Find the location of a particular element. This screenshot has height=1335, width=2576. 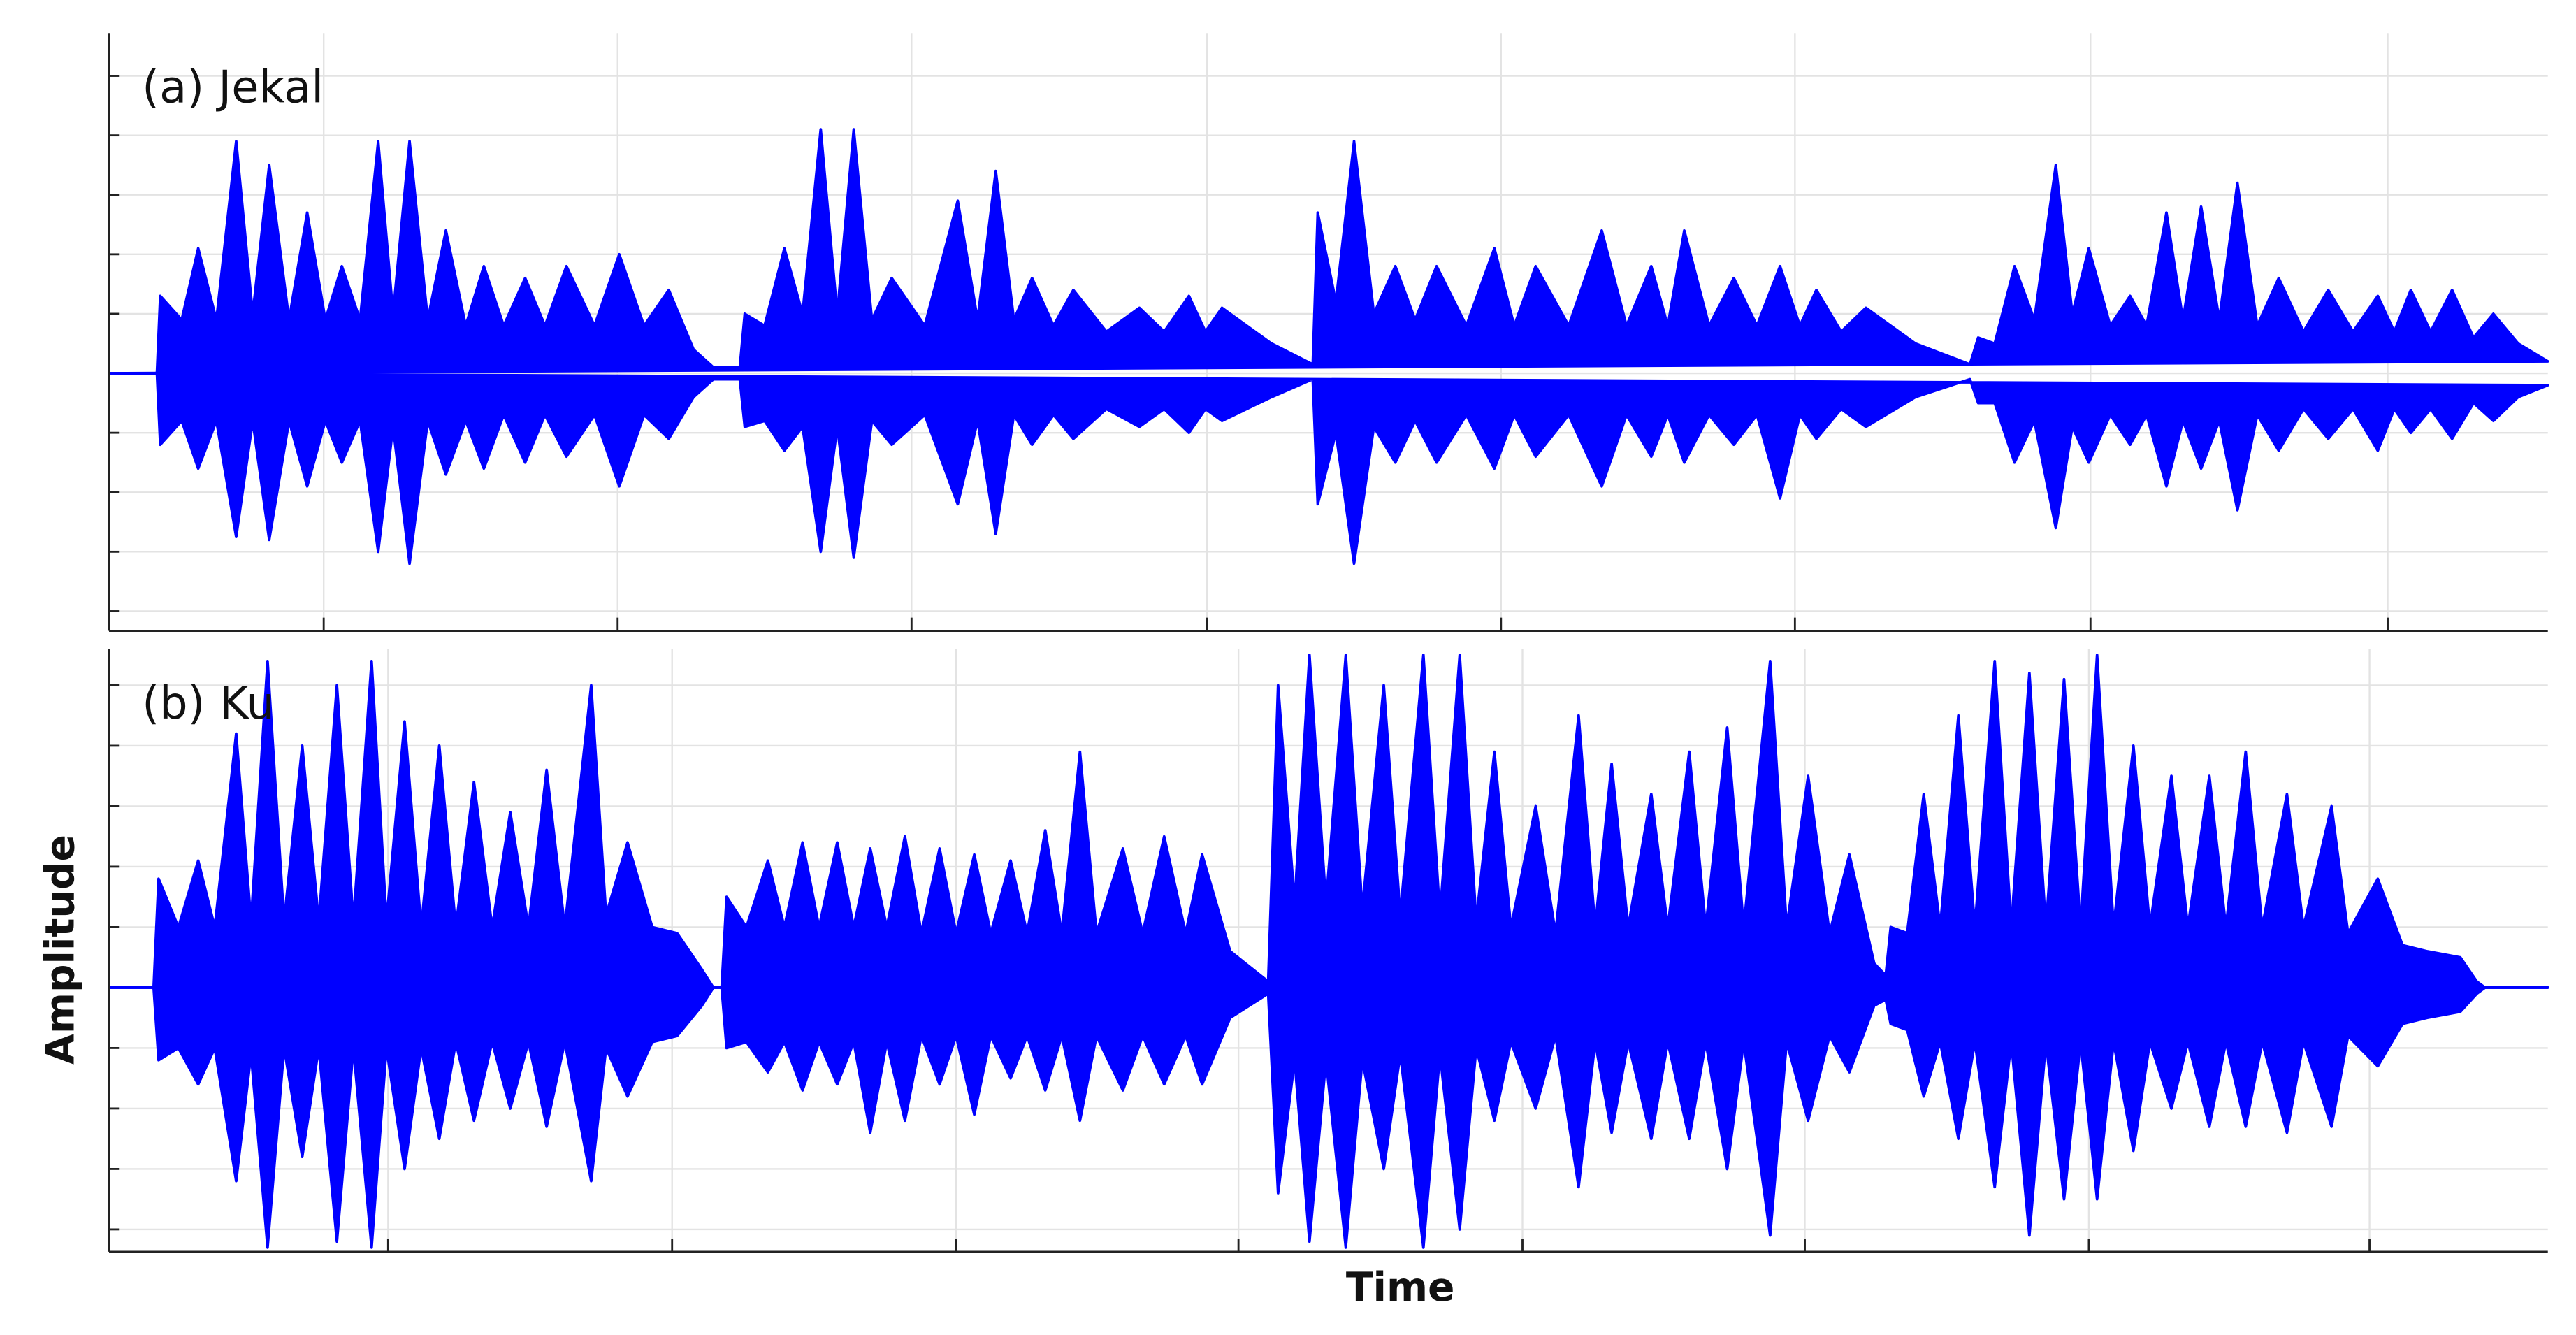

panel-title: (b) Ku is located at coordinates (208, 704).